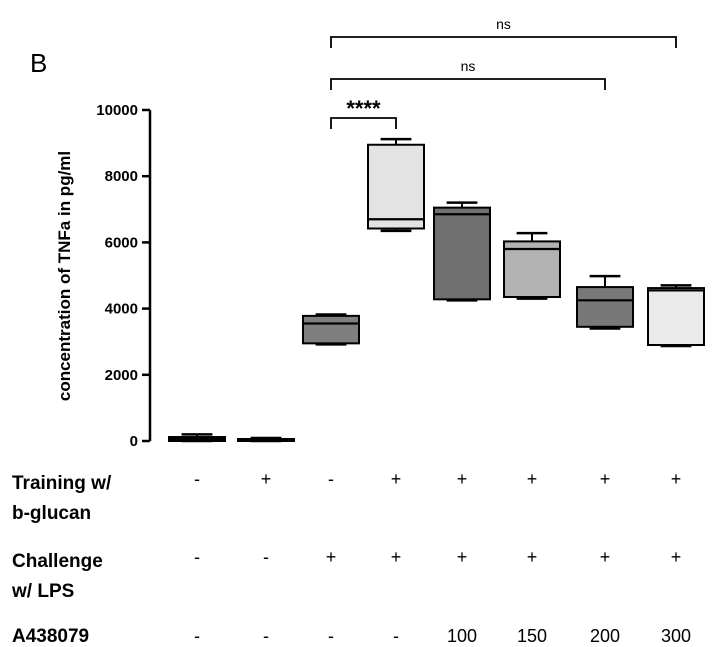 Image resolution: width=719 pixels, height=647 pixels. Describe the element at coordinates (462, 636) in the screenshot. I see `condition-value: 100` at that location.